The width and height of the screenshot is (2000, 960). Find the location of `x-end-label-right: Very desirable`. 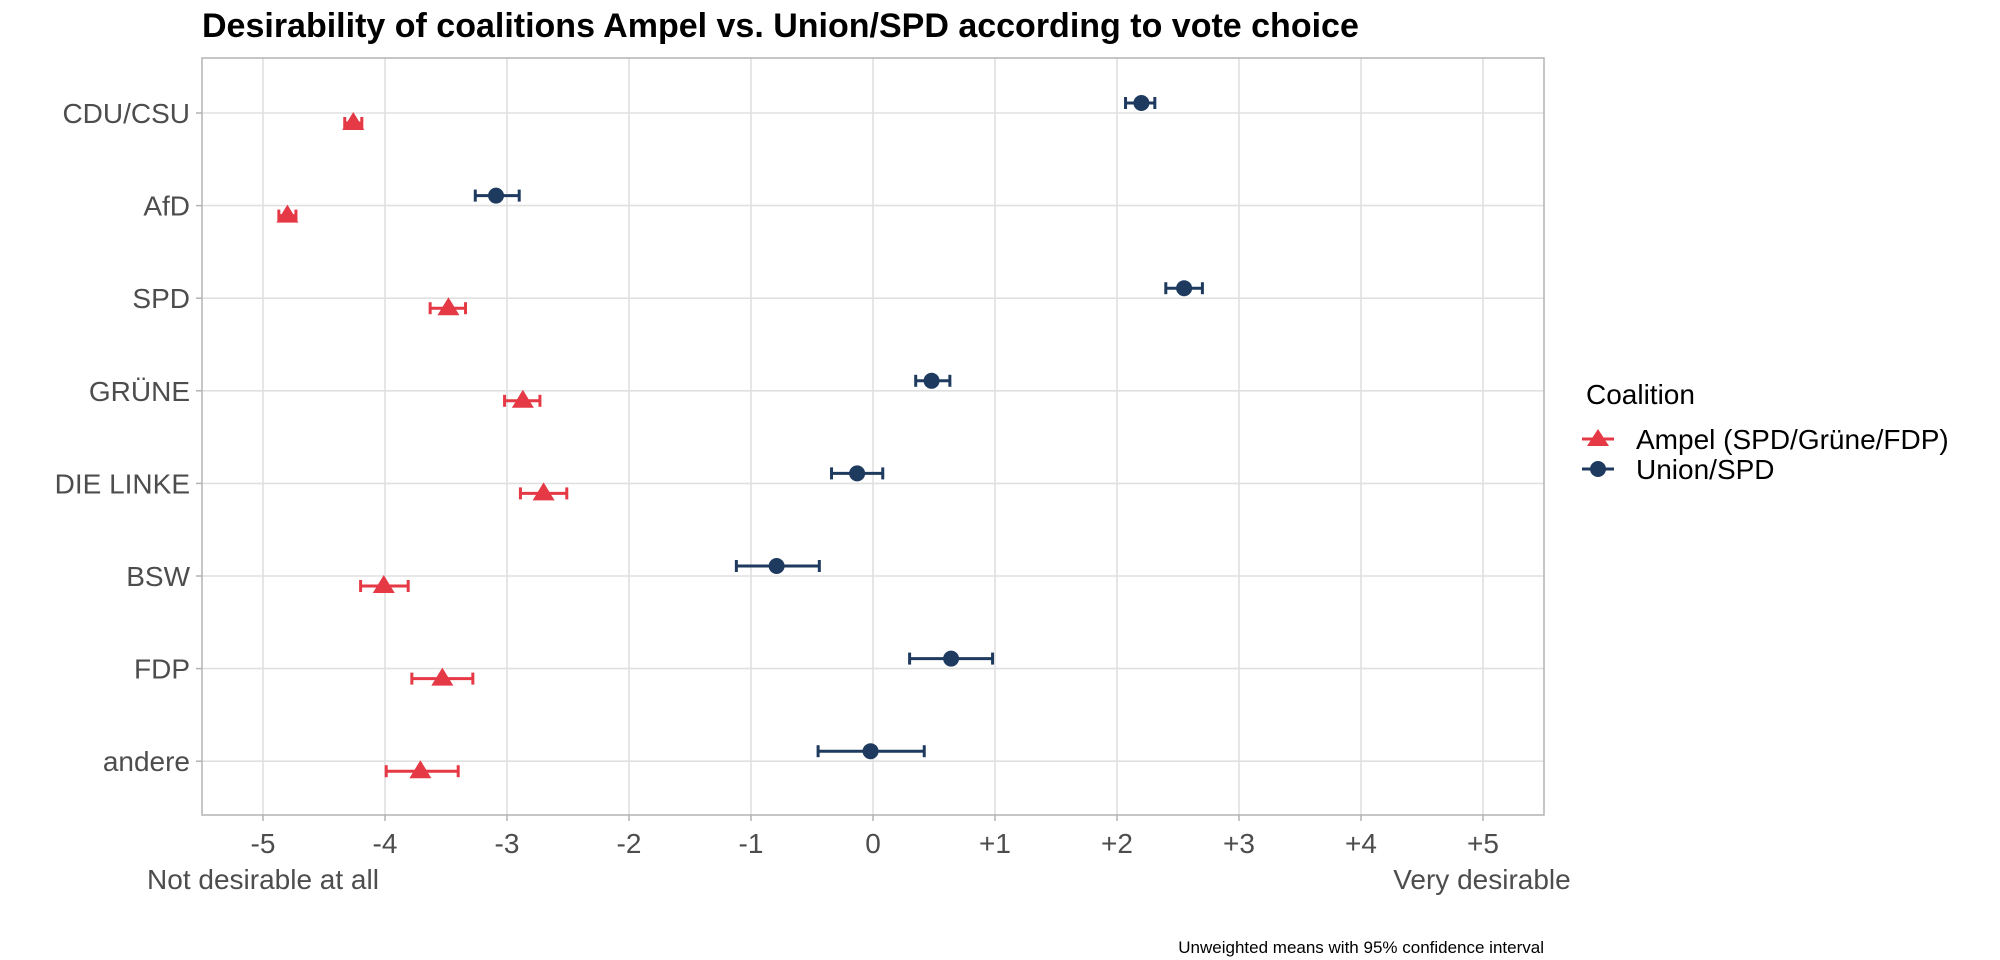

x-end-label-right: Very desirable is located at coordinates (1481, 879).